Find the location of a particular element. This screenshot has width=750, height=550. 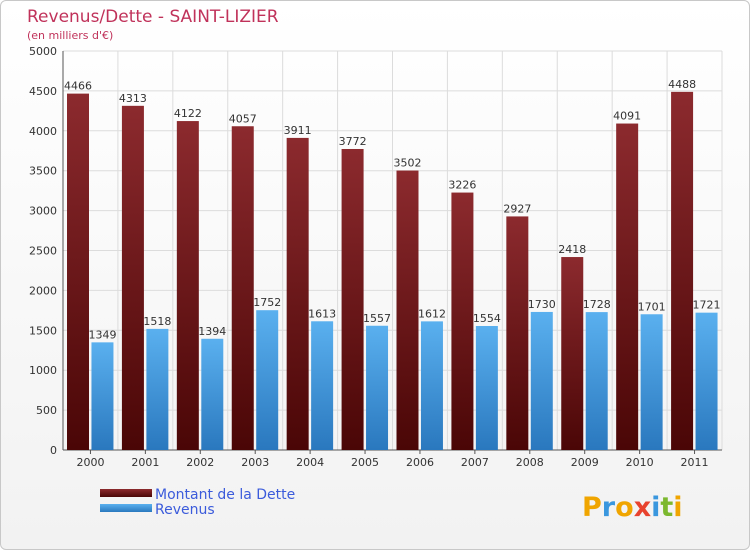

y-tick-label: 3000 is located at coordinates (43, 211).